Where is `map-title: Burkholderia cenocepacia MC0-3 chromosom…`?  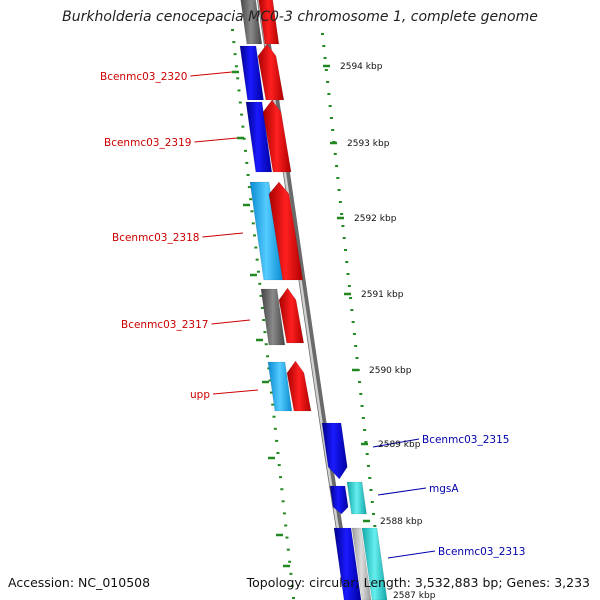 map-title: Burkholderia cenocepacia MC0-3 chromosom… is located at coordinates (300, 17).